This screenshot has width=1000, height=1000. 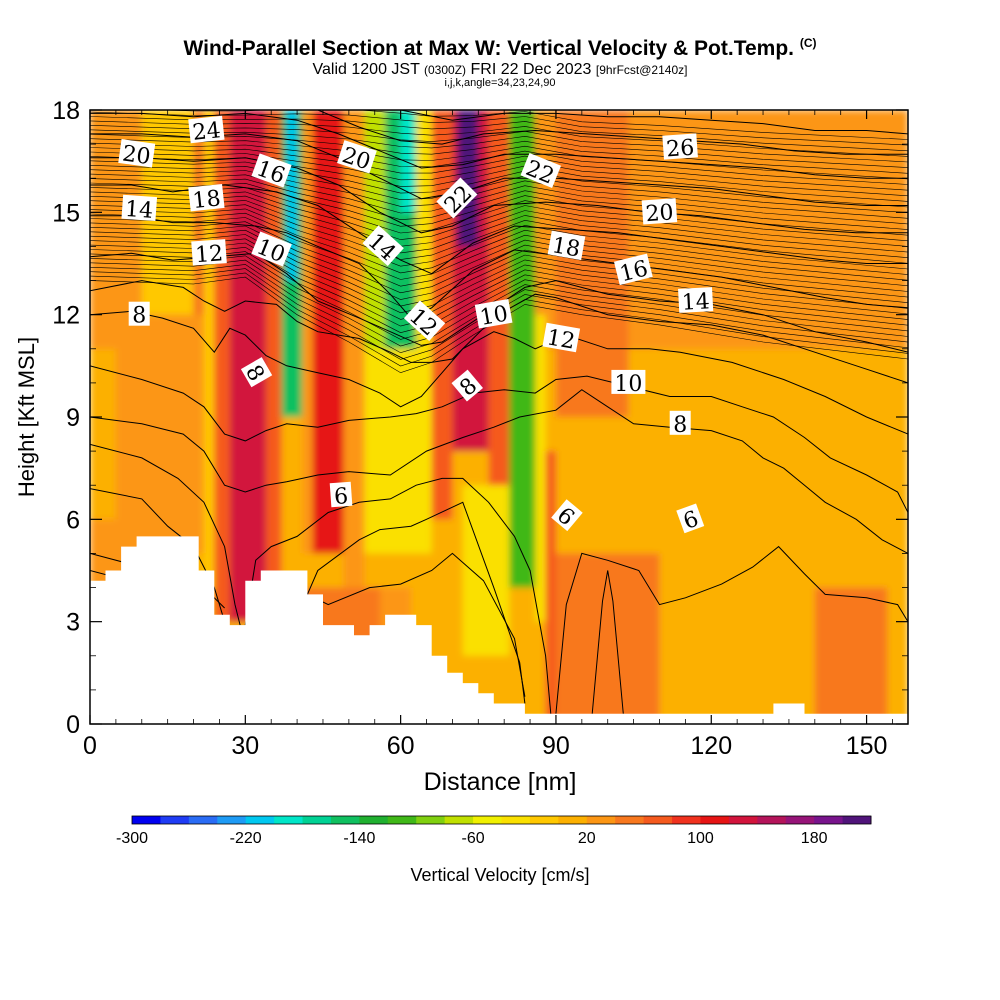 What do you see at coordinates (473, 838) in the screenshot?
I see `colorbar-tick-3: -60` at bounding box center [473, 838].